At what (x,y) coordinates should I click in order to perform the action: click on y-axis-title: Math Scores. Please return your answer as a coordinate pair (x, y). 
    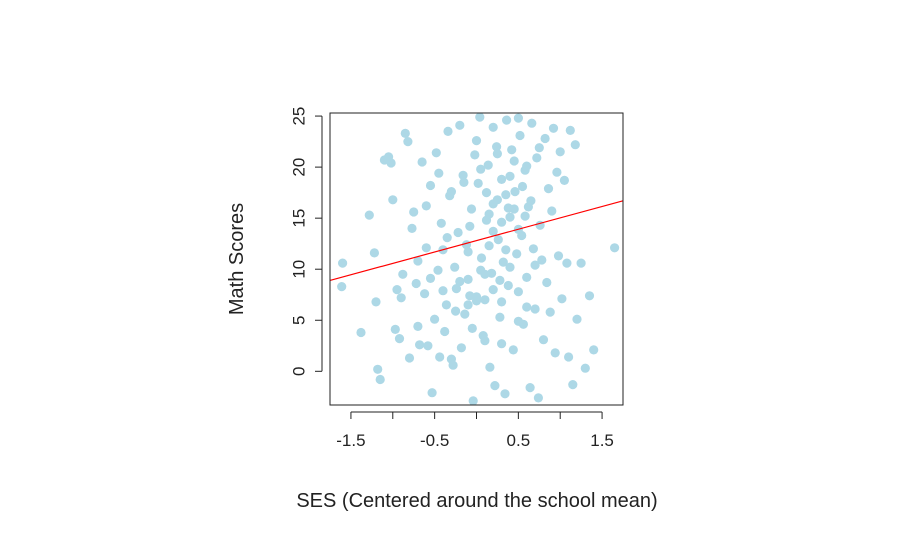
    Looking at the image, I should click on (237, 259).